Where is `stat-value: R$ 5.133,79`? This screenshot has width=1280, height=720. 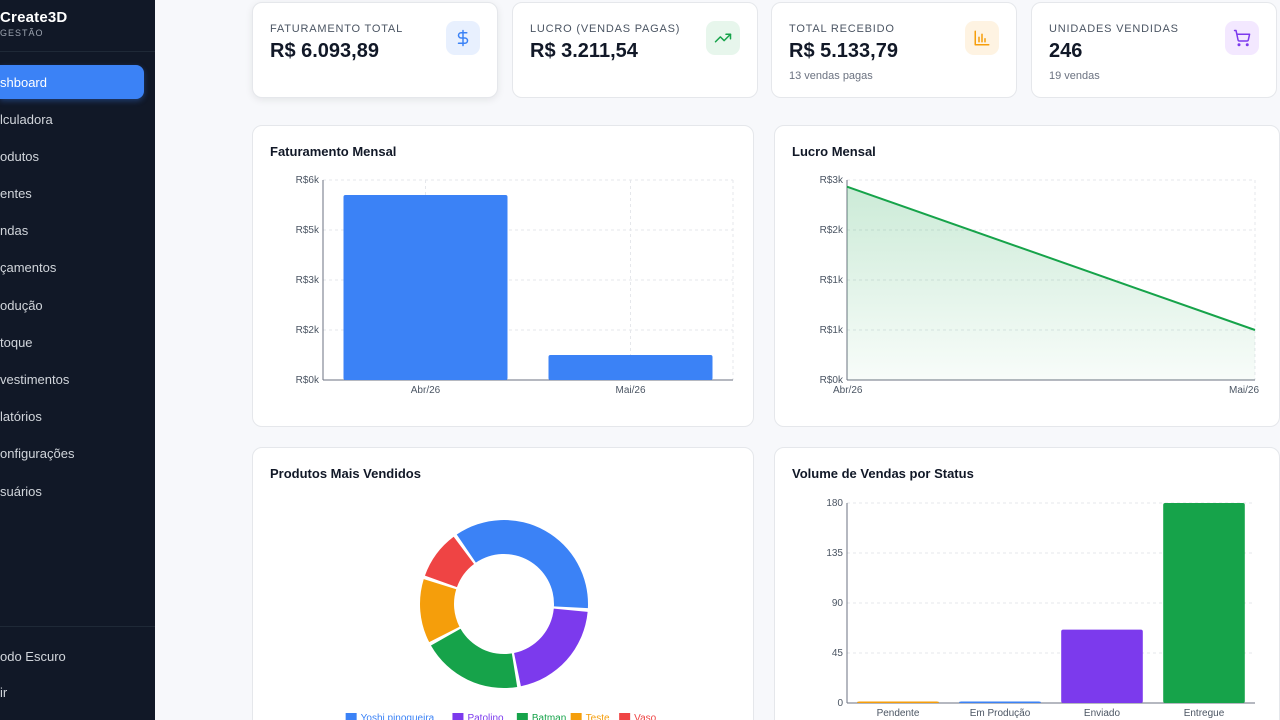
stat-value: R$ 5.133,79 is located at coordinates (843, 51).